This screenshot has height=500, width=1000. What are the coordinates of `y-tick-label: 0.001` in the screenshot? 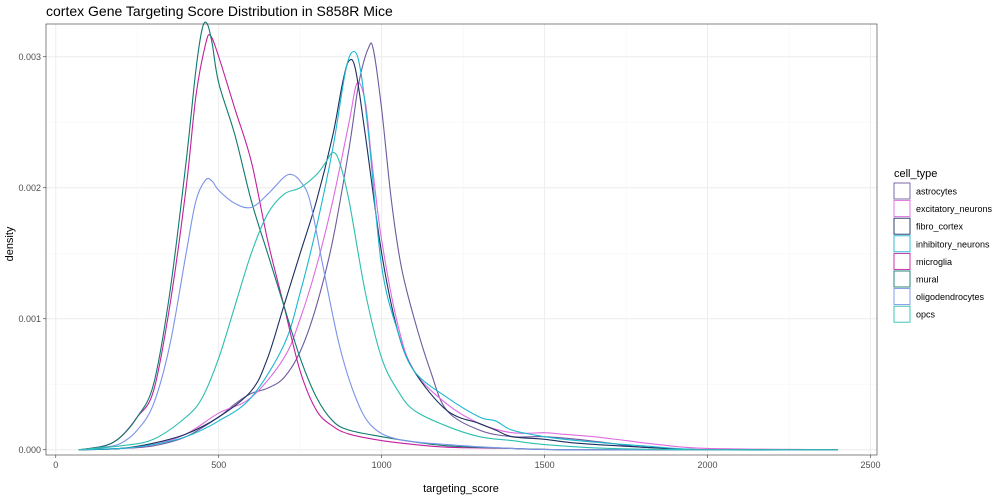 It's located at (29, 319).